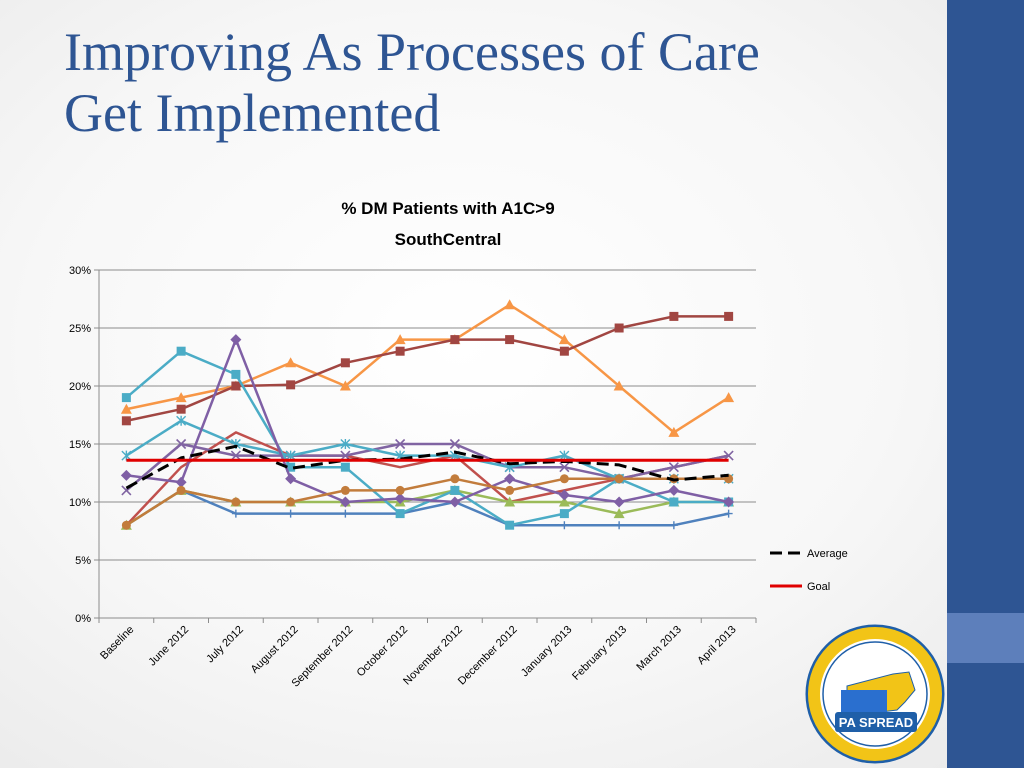 The height and width of the screenshot is (768, 1024). What do you see at coordinates (252, 113) in the screenshot?
I see `slide-title-line-2: Get Implemented` at bounding box center [252, 113].